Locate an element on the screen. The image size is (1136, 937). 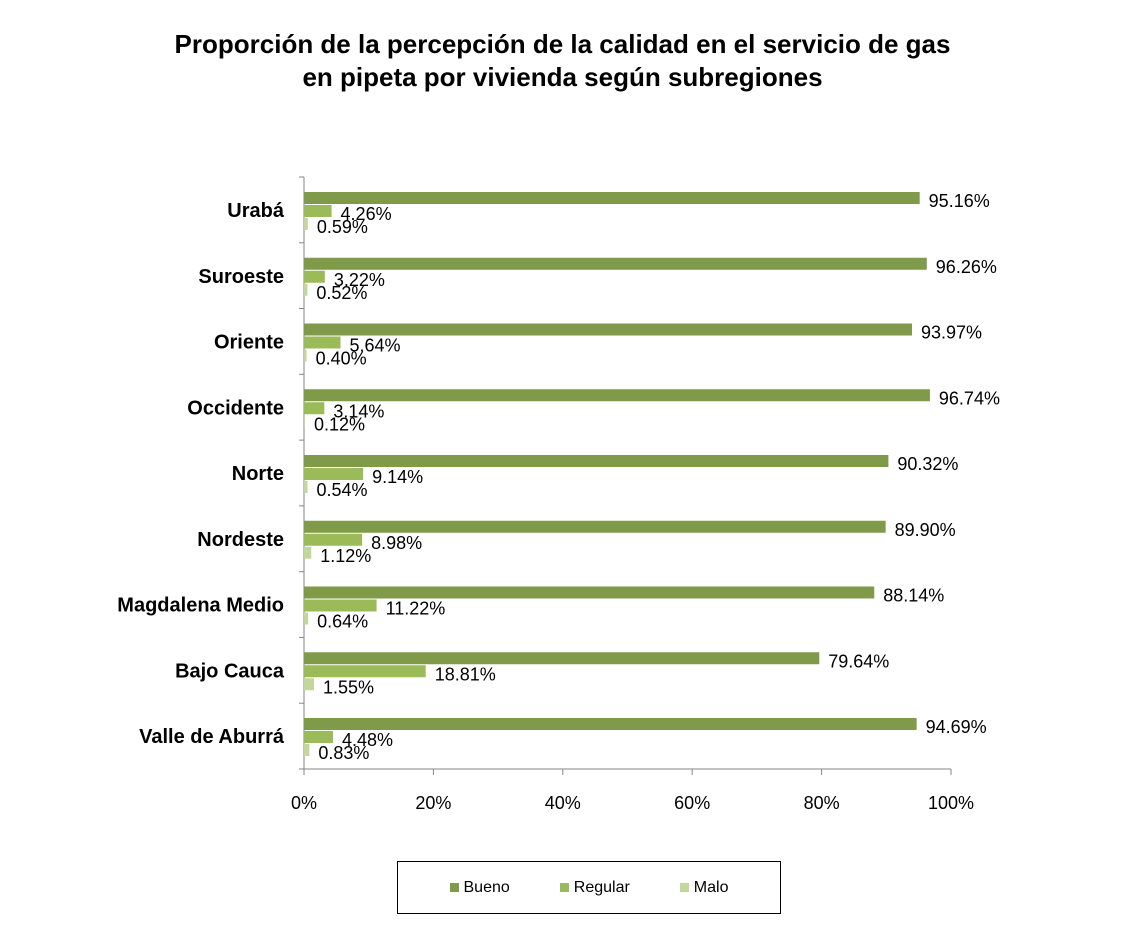
bar-bueno-nordeste is located at coordinates (595, 526).